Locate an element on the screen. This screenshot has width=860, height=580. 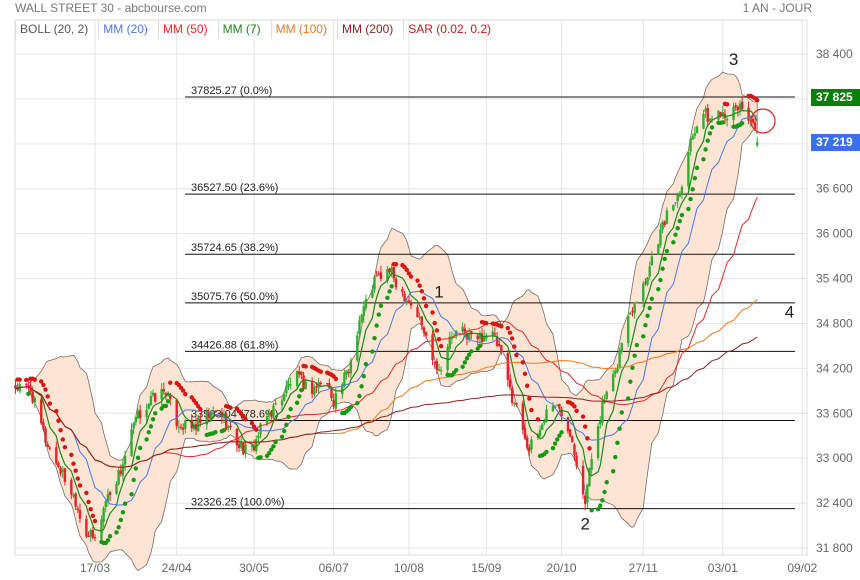
x-tick-label: 17/03 is located at coordinates (95, 568).